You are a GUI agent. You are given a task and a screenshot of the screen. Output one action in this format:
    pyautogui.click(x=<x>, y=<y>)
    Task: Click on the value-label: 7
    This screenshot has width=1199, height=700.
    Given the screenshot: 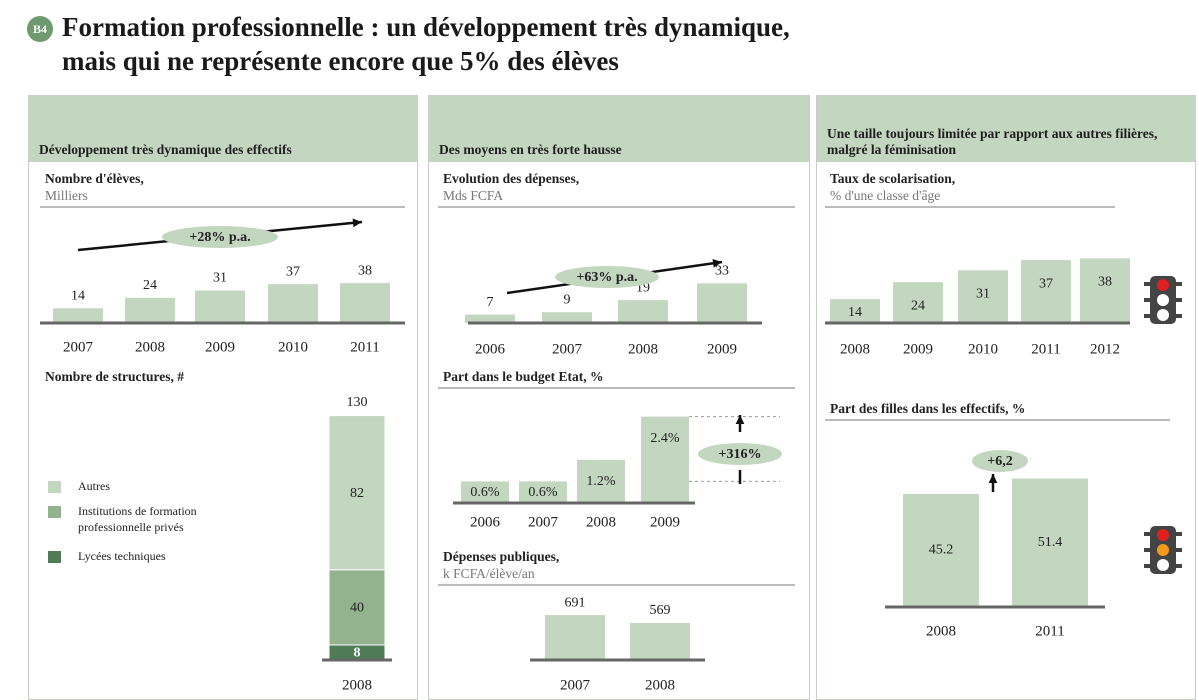 What is the action you would take?
    pyautogui.click(x=490, y=302)
    